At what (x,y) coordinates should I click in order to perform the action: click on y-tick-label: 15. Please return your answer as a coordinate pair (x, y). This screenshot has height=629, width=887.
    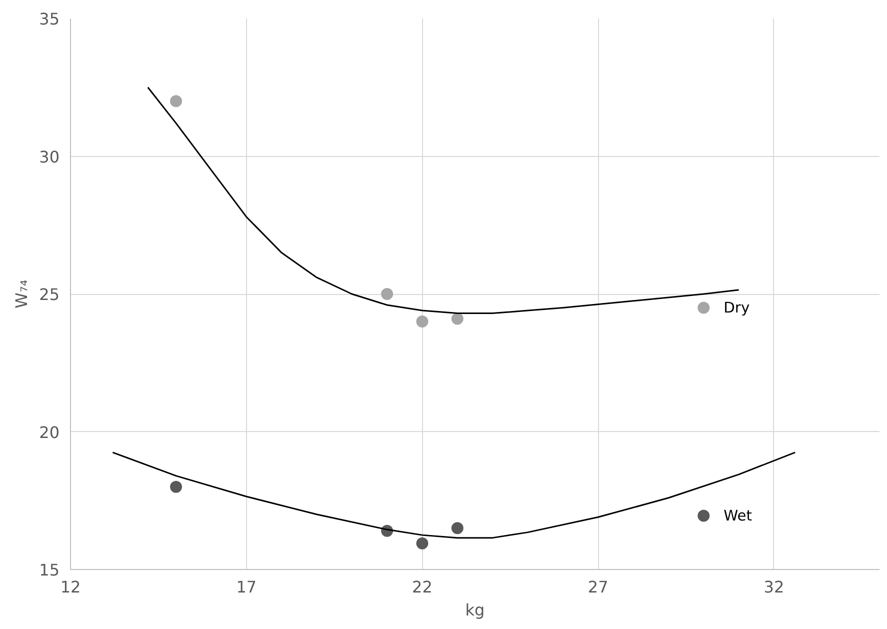
    Looking at the image, I should click on (49, 570).